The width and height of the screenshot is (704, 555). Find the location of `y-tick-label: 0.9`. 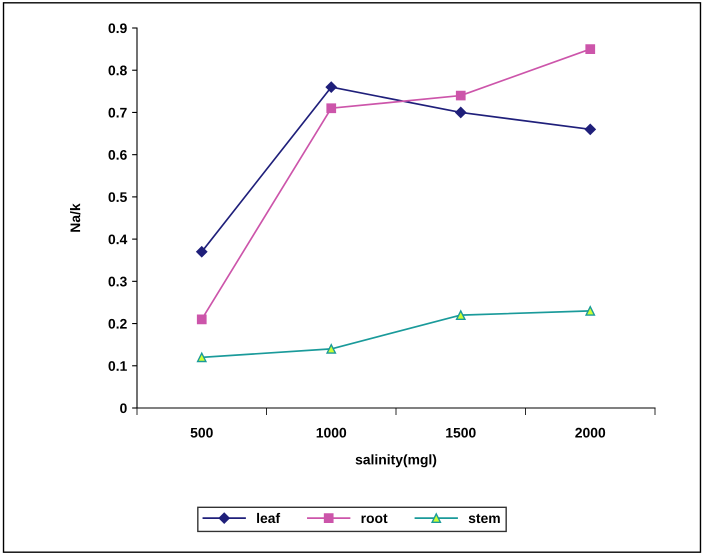

y-tick-label: 0.9 is located at coordinates (117, 28).